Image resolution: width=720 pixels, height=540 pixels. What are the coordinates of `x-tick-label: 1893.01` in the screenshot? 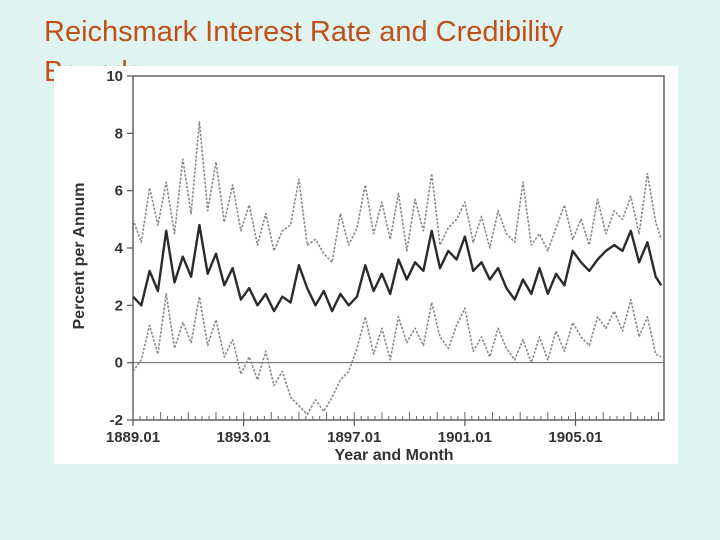 It's located at (244, 437).